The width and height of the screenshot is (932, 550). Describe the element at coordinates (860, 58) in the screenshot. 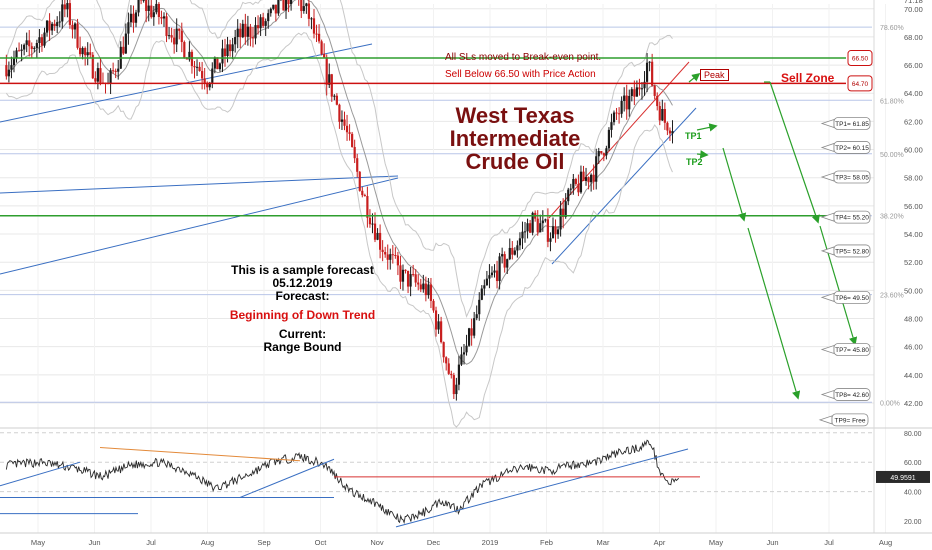

I see `key-level-box` at that location.